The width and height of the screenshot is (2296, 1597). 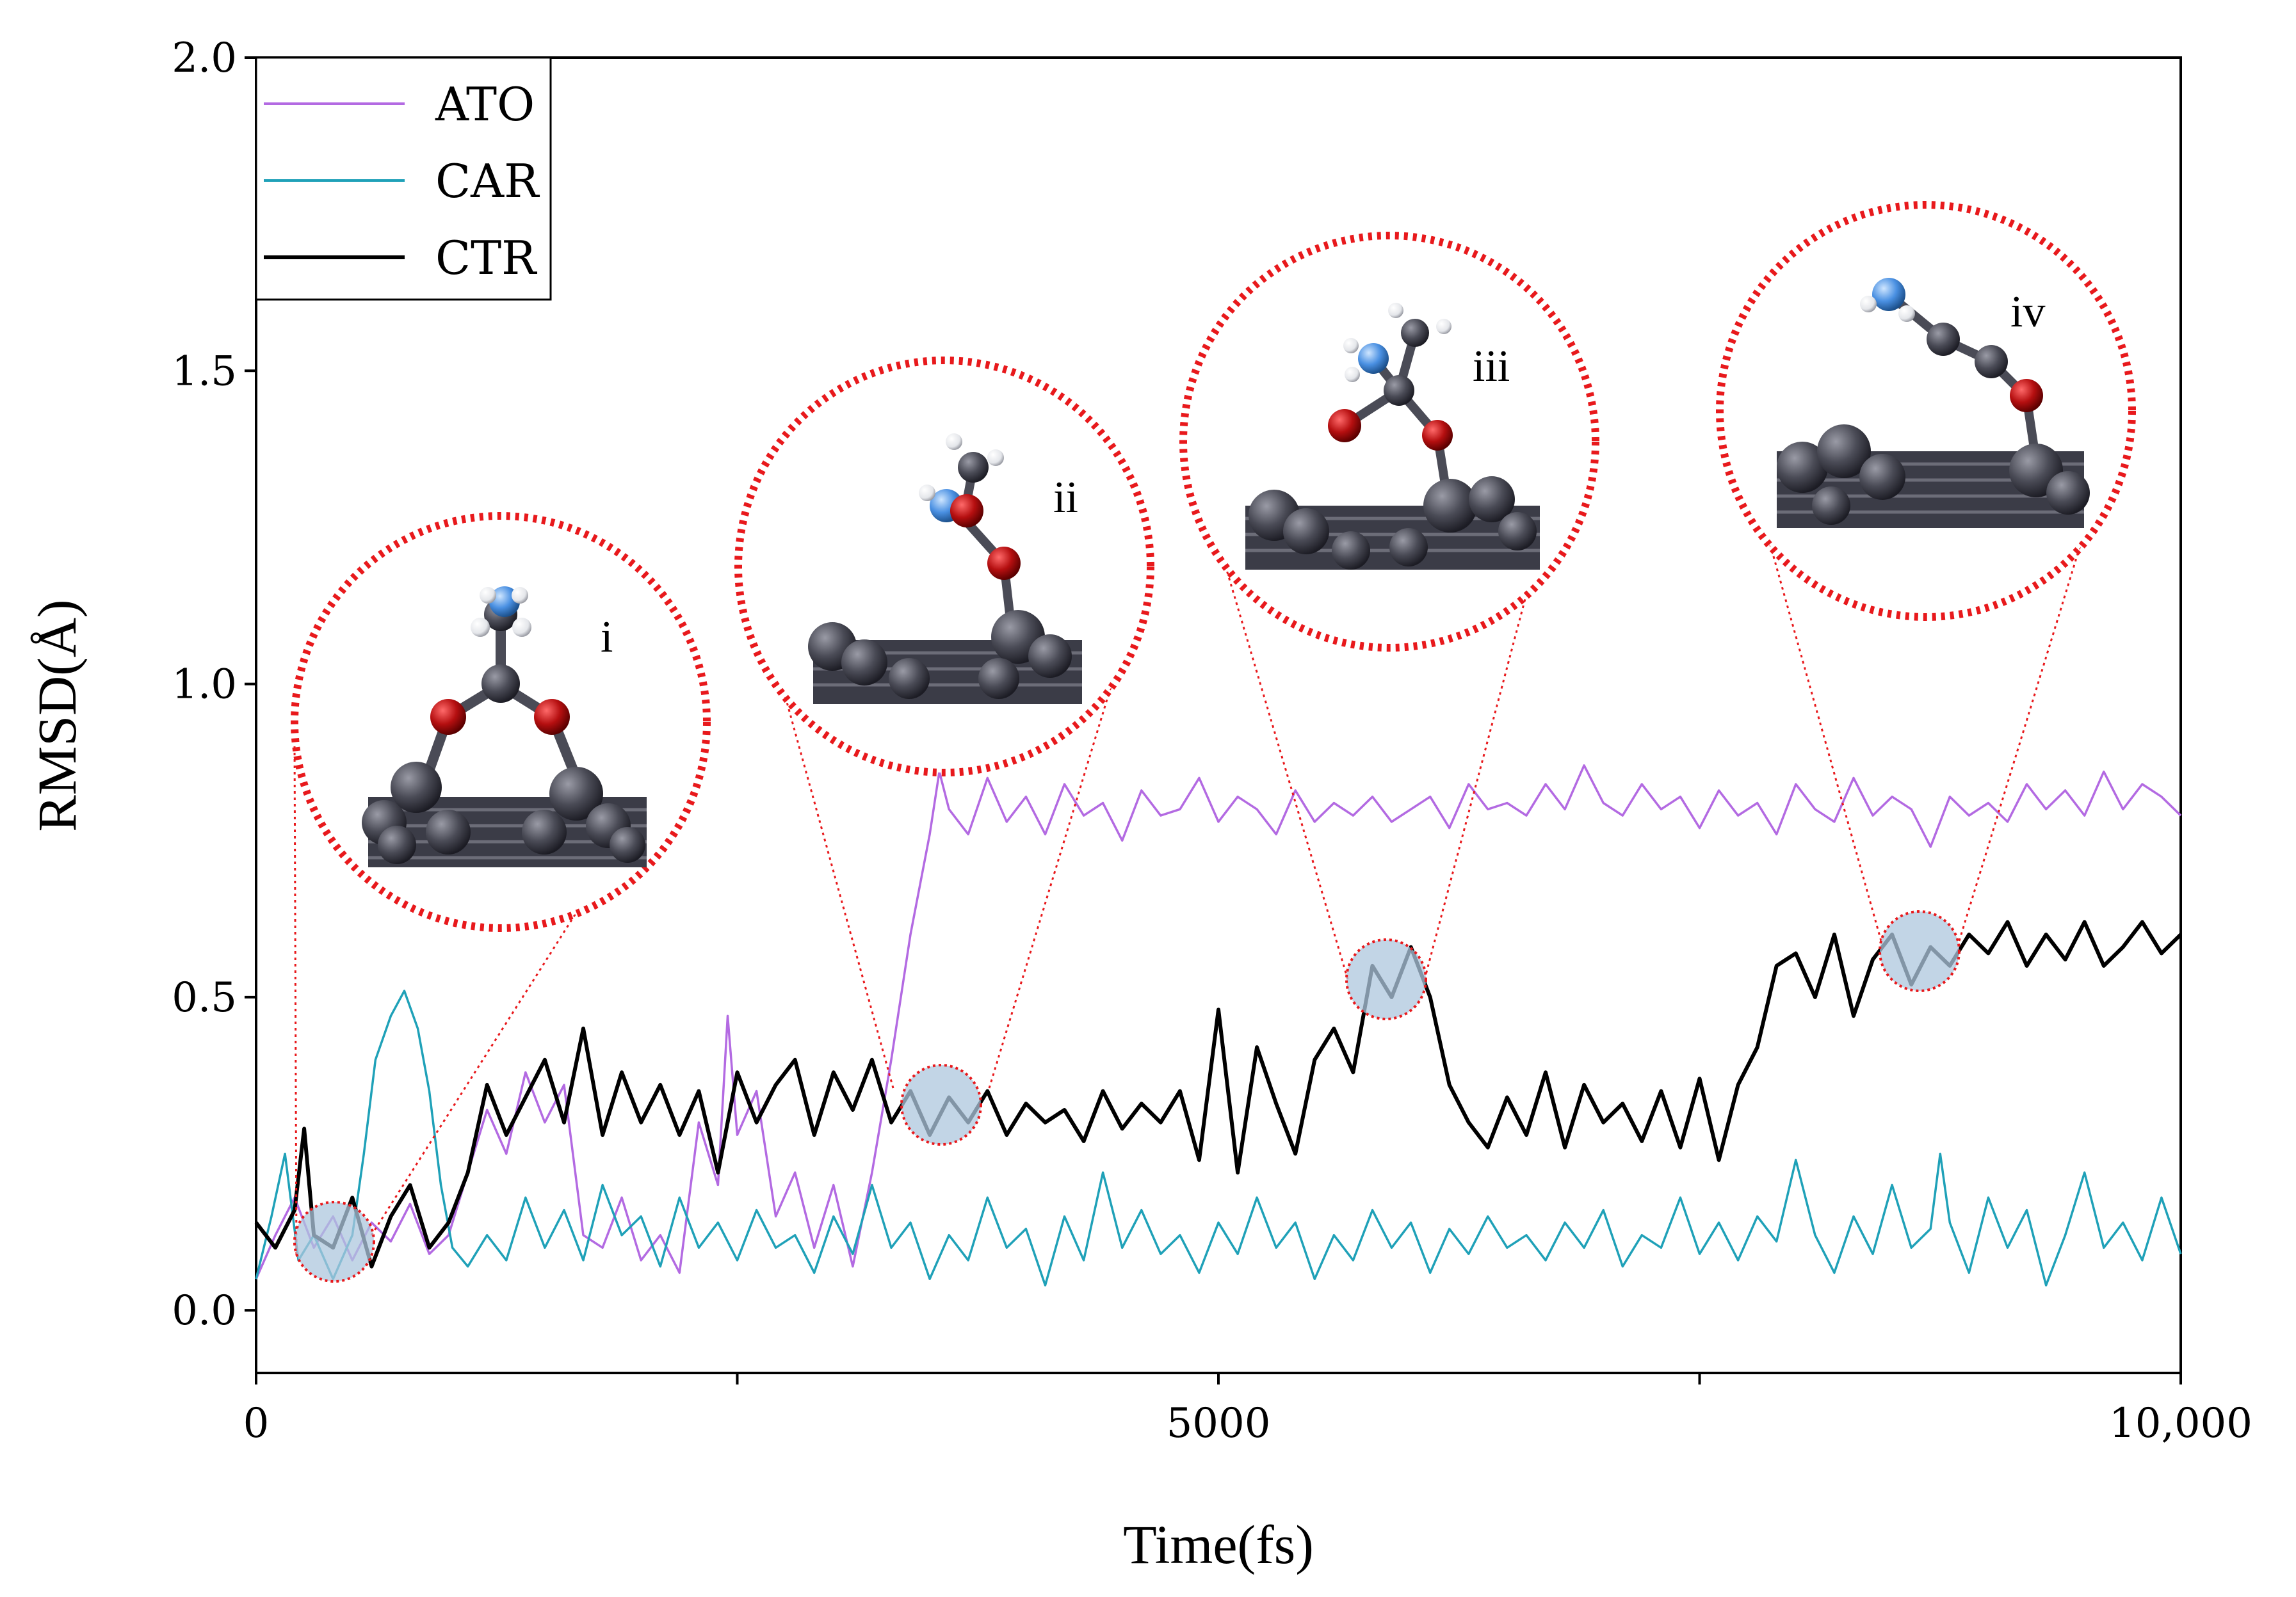 I want to click on y-tick-label: 1.5, so click(x=204, y=372).